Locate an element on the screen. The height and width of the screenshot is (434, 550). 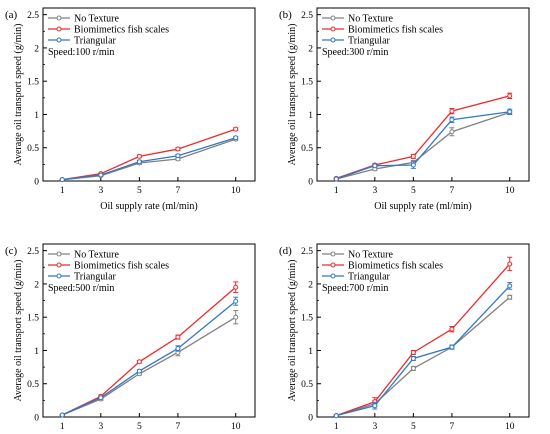
panel-label: (d) is located at coordinates (285, 251).